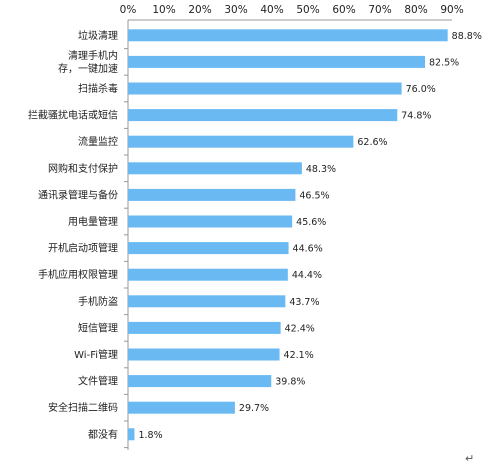 This screenshot has height=469, width=503. I want to click on category-label: 拦截骚扰电话或短信, so click(73, 115).